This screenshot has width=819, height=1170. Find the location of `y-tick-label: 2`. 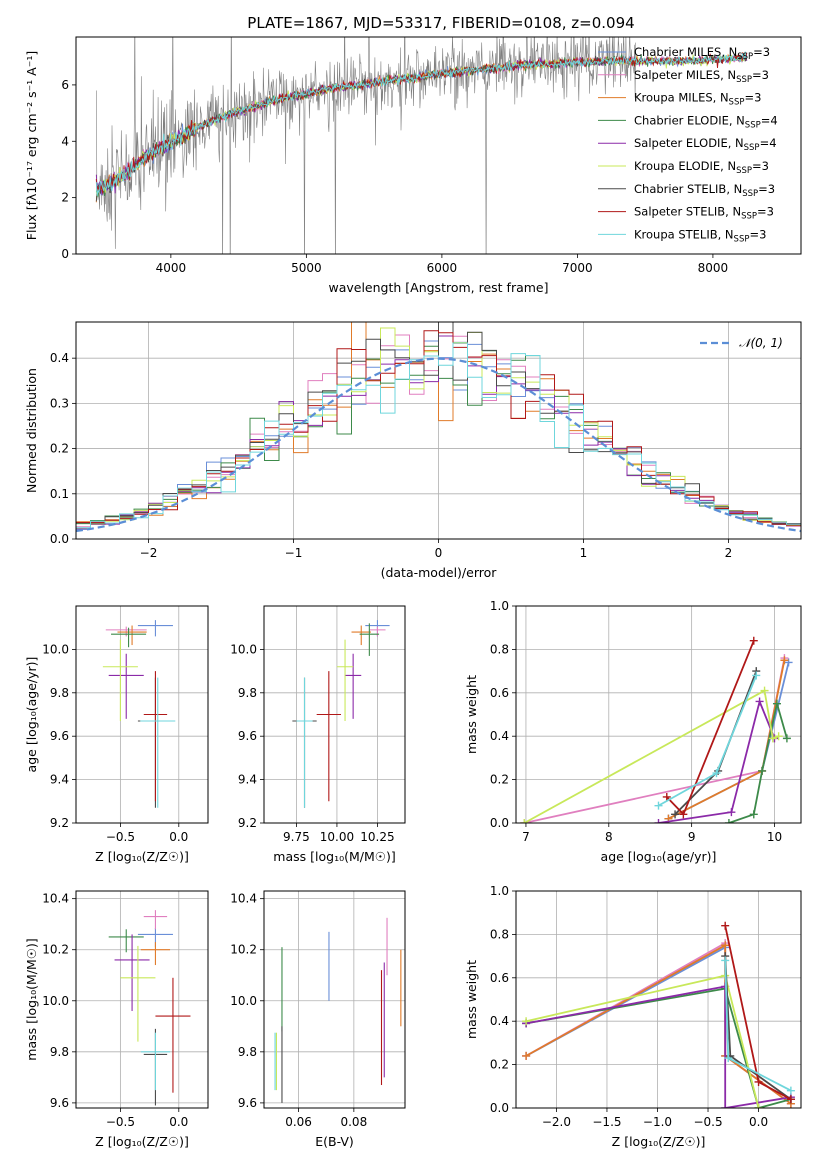

y-tick-label: 2 is located at coordinates (65, 198).